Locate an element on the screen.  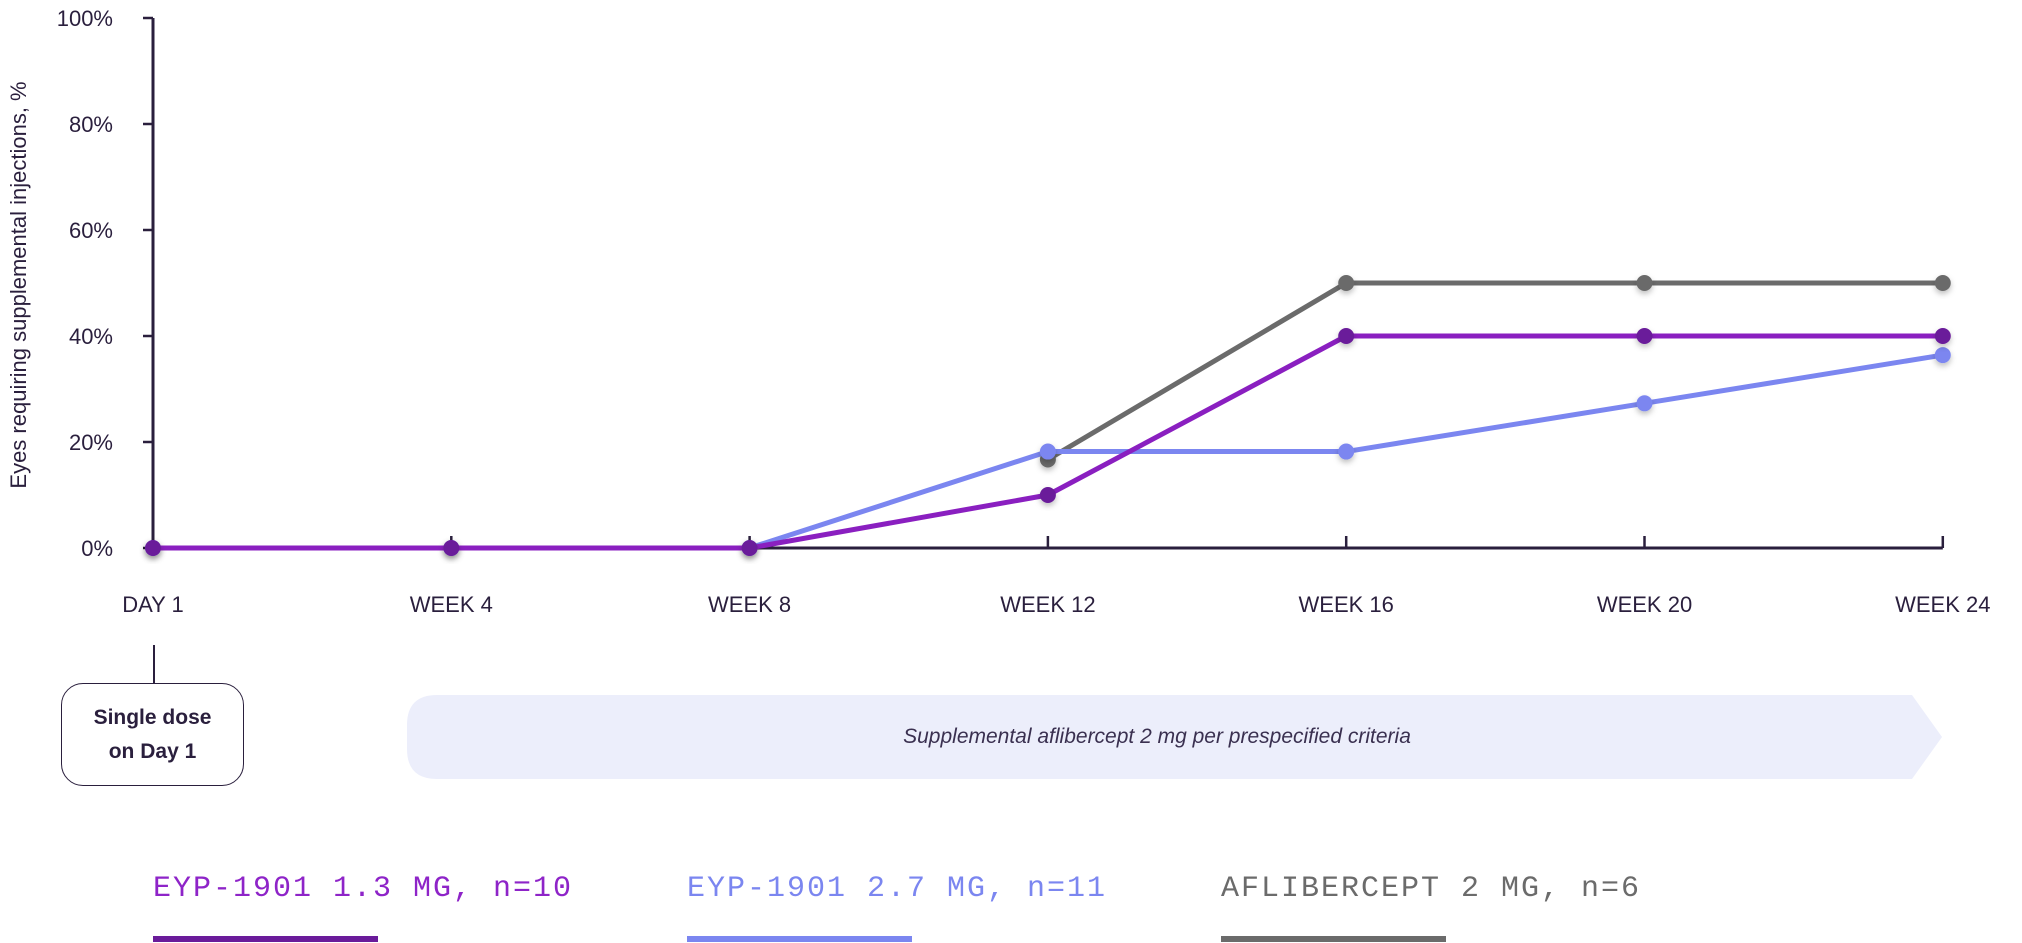
legend-swatch-aflibercept is located at coordinates (1333, 939).